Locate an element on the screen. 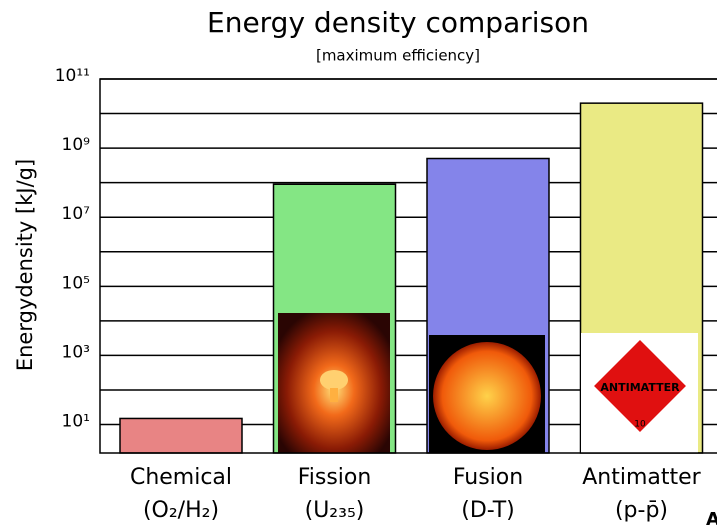 This screenshot has height=529, width=717. y-tick-label: 10⁹ is located at coordinates (76, 145).